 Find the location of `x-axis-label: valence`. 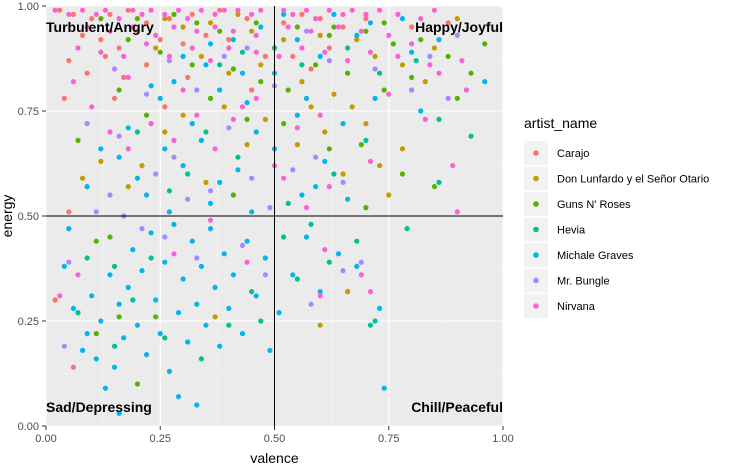

x-axis-label: valence is located at coordinates (274, 458).